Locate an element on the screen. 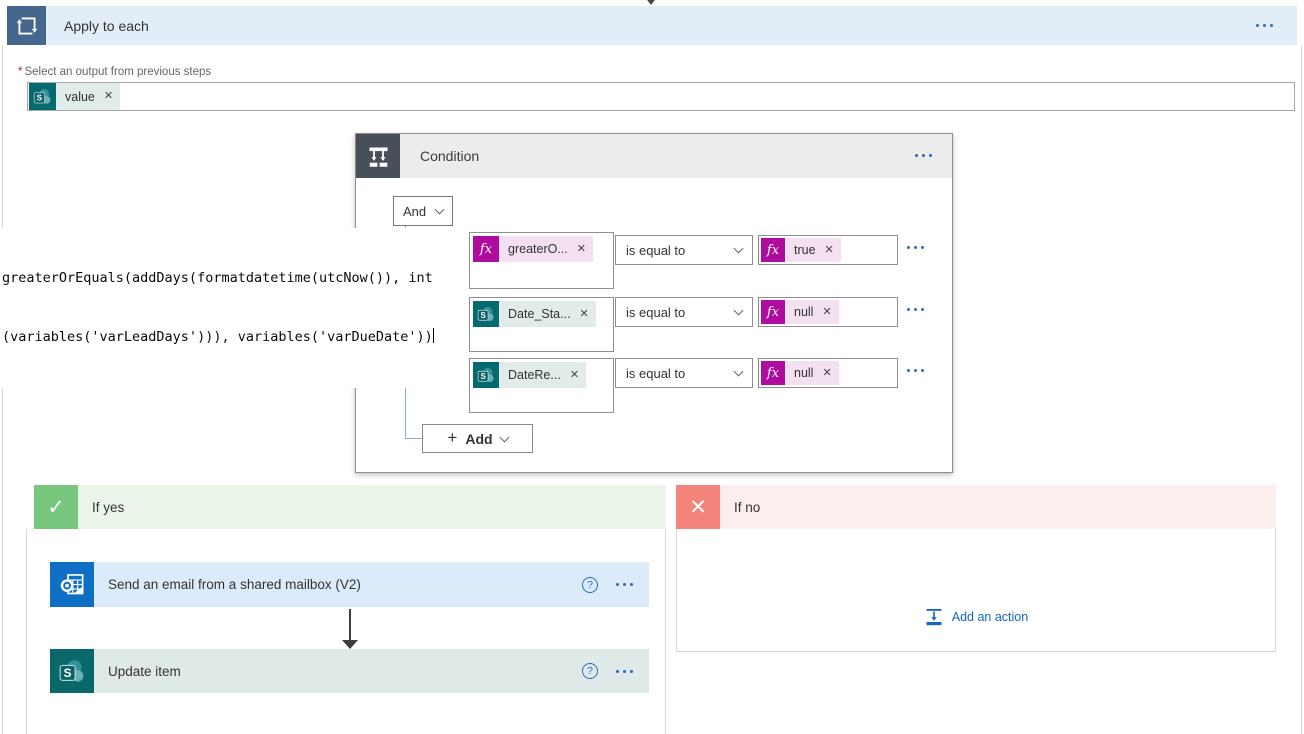 The image size is (1304, 734). update-item-menu-button is located at coordinates (624, 671).